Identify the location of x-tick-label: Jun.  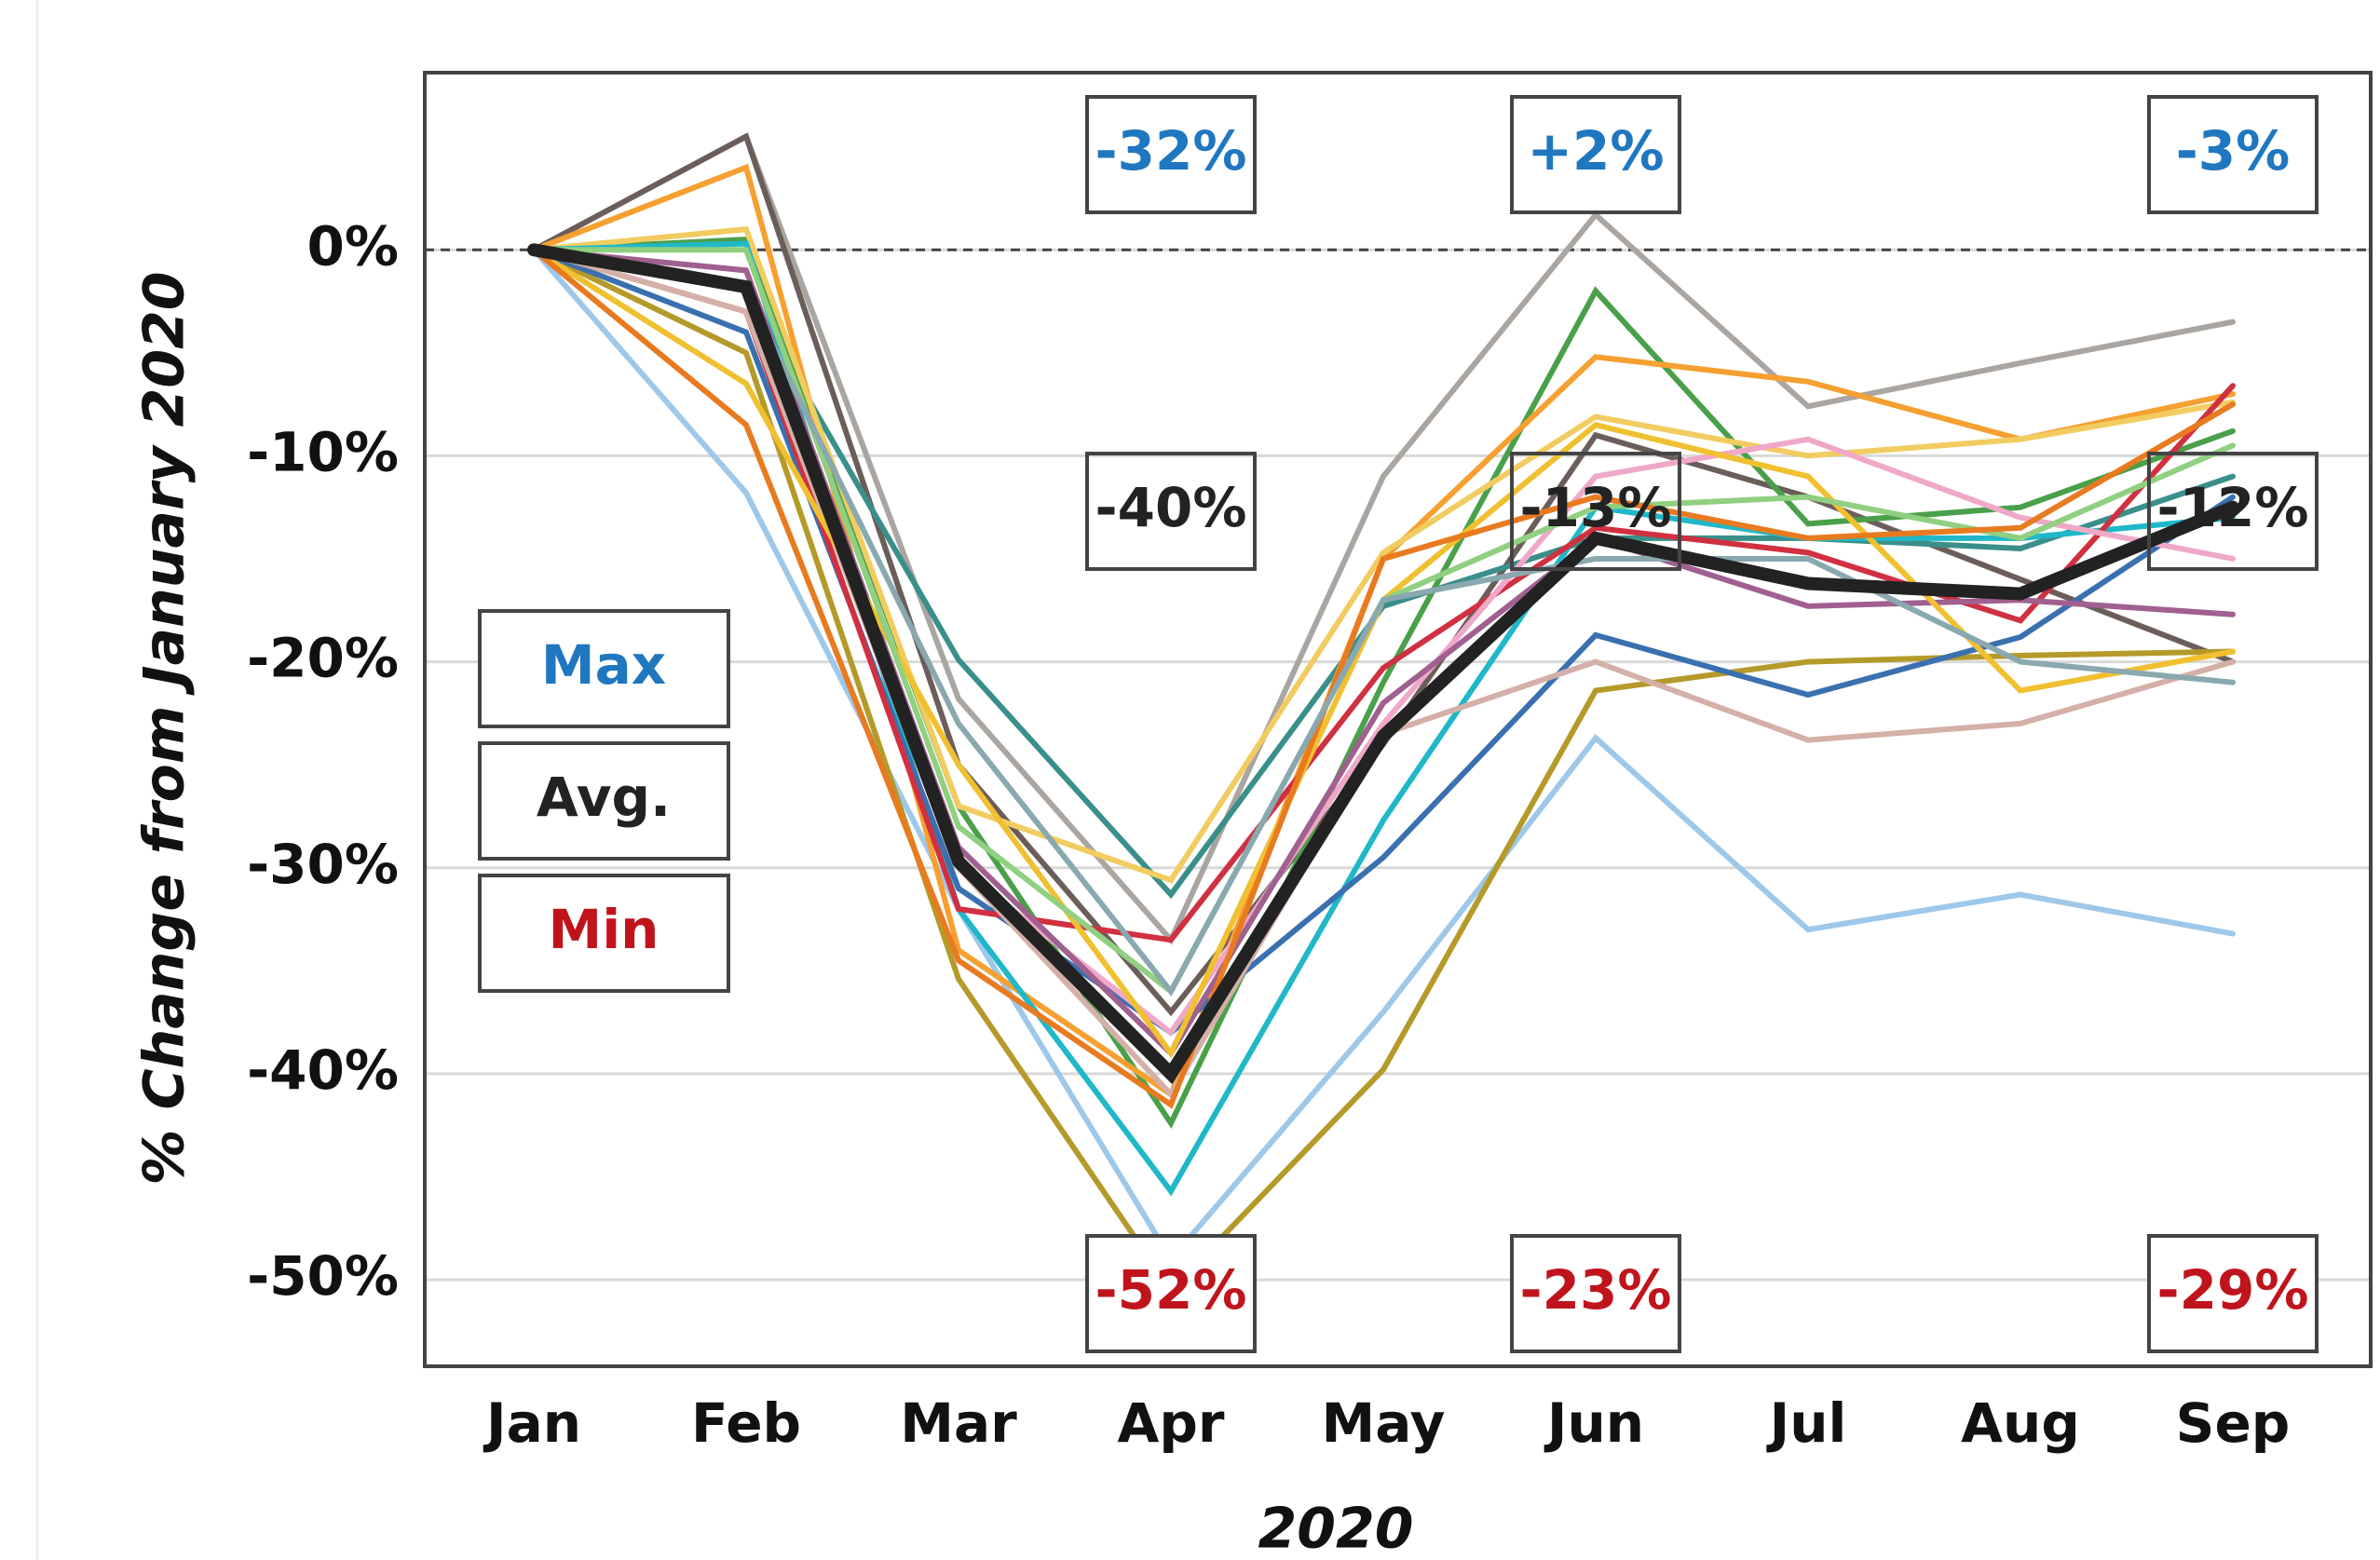
(1594, 1423).